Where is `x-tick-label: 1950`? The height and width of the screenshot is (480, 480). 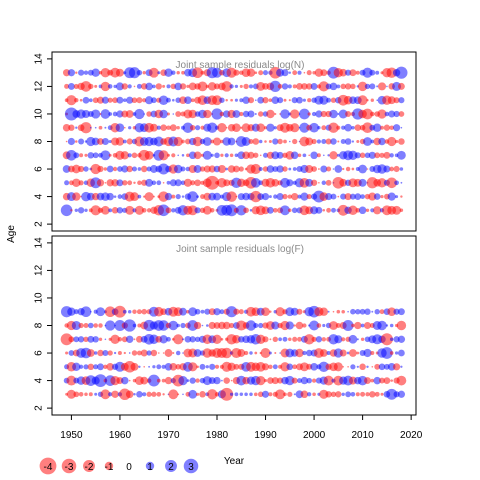
x-tick-label: 1950 is located at coordinates (71, 435).